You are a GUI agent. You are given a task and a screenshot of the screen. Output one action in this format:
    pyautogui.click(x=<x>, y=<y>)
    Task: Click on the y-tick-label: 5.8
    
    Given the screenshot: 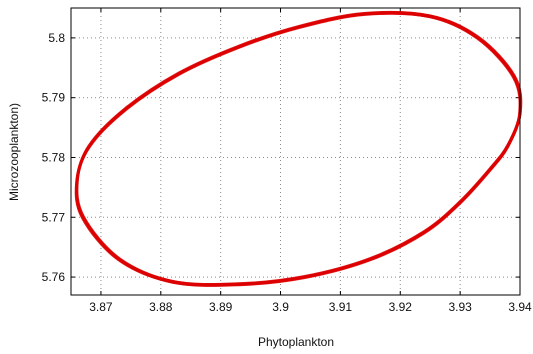 What is the action you would take?
    pyautogui.click(x=56, y=38)
    